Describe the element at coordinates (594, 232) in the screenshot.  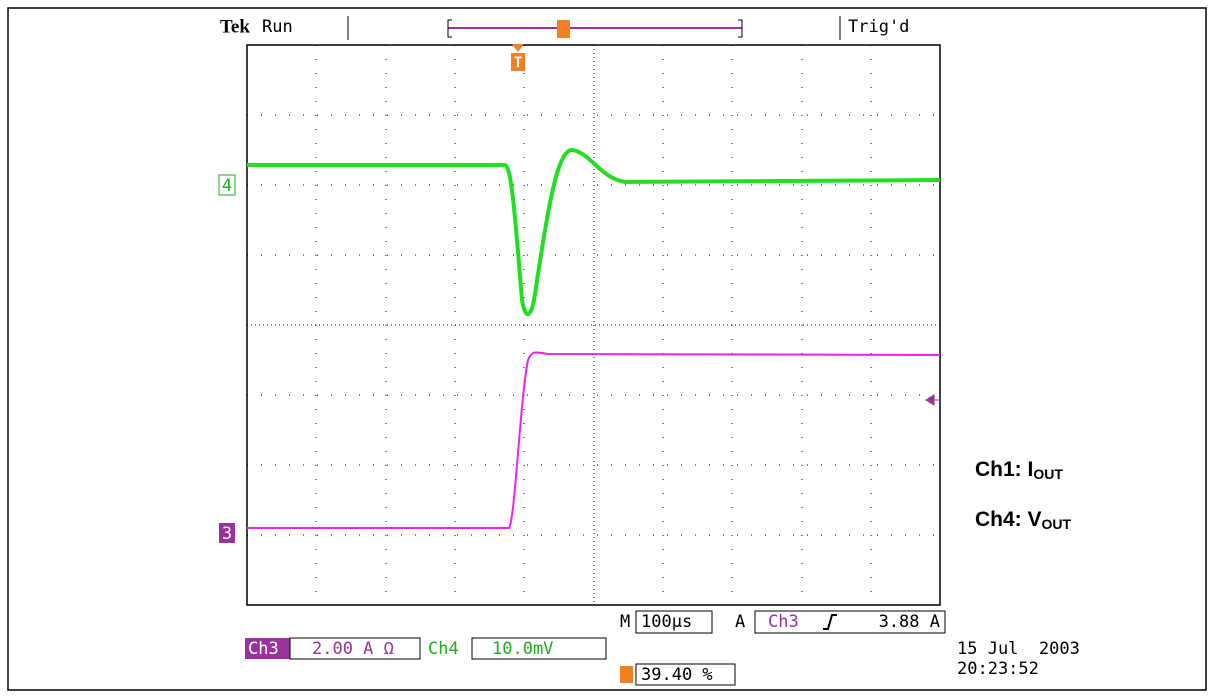
I see `ch4-trace` at that location.